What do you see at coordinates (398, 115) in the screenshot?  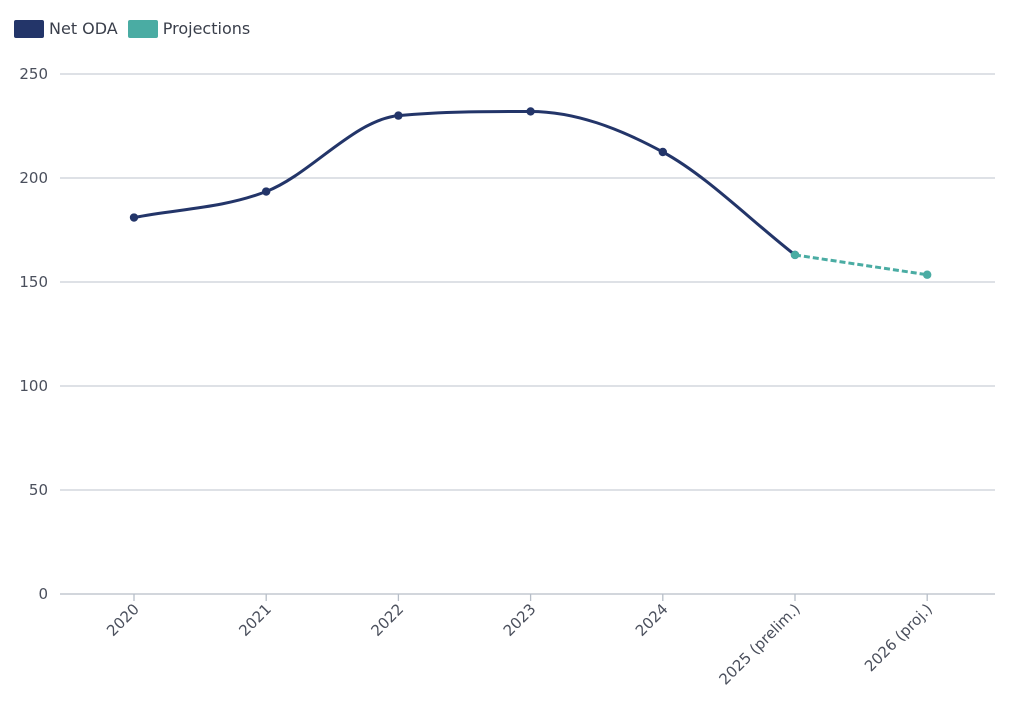 I see `point-net-oda-2022` at bounding box center [398, 115].